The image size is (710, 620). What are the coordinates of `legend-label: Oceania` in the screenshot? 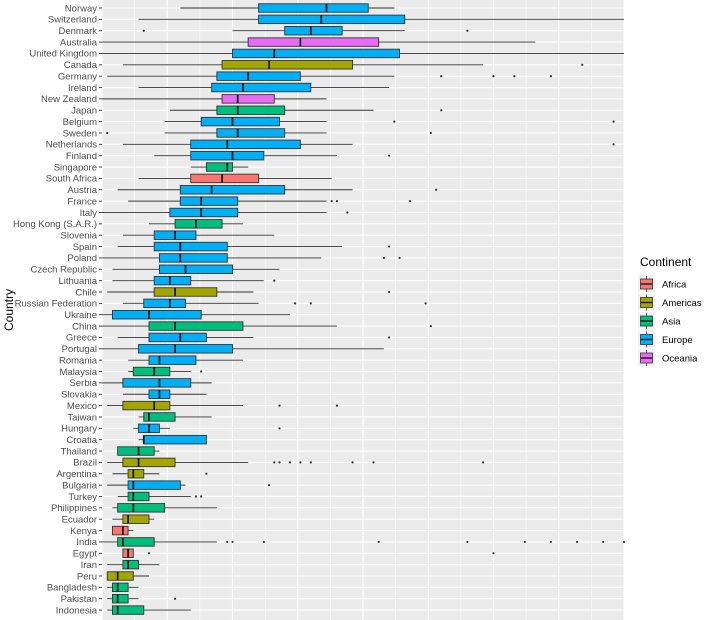 It's located at (680, 359).